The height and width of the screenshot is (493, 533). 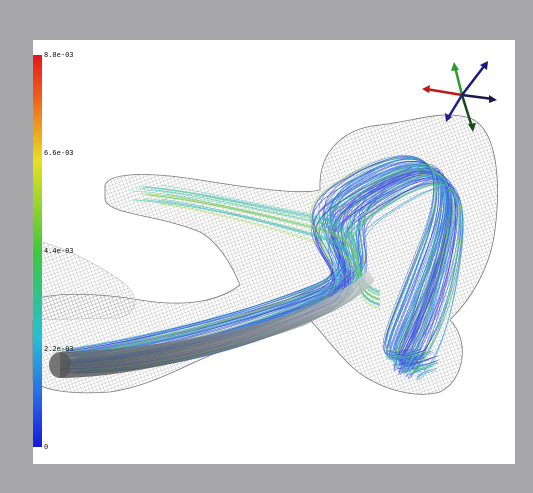 I want to click on catheter, so click(x=212, y=324).